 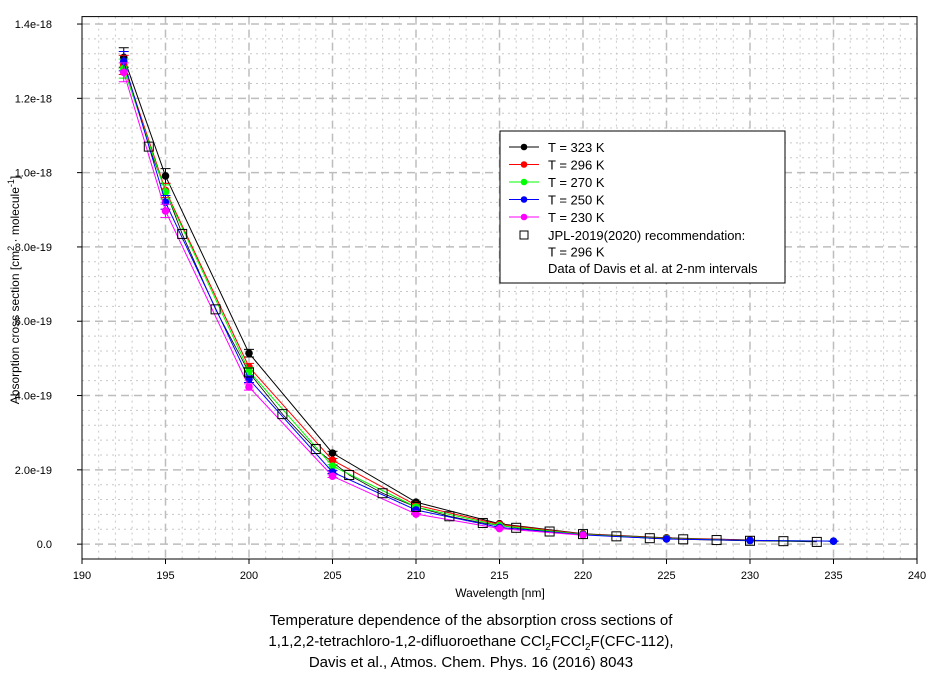 What do you see at coordinates (33, 99) in the screenshot?
I see `y-tick-label: 1.2e-18` at bounding box center [33, 99].